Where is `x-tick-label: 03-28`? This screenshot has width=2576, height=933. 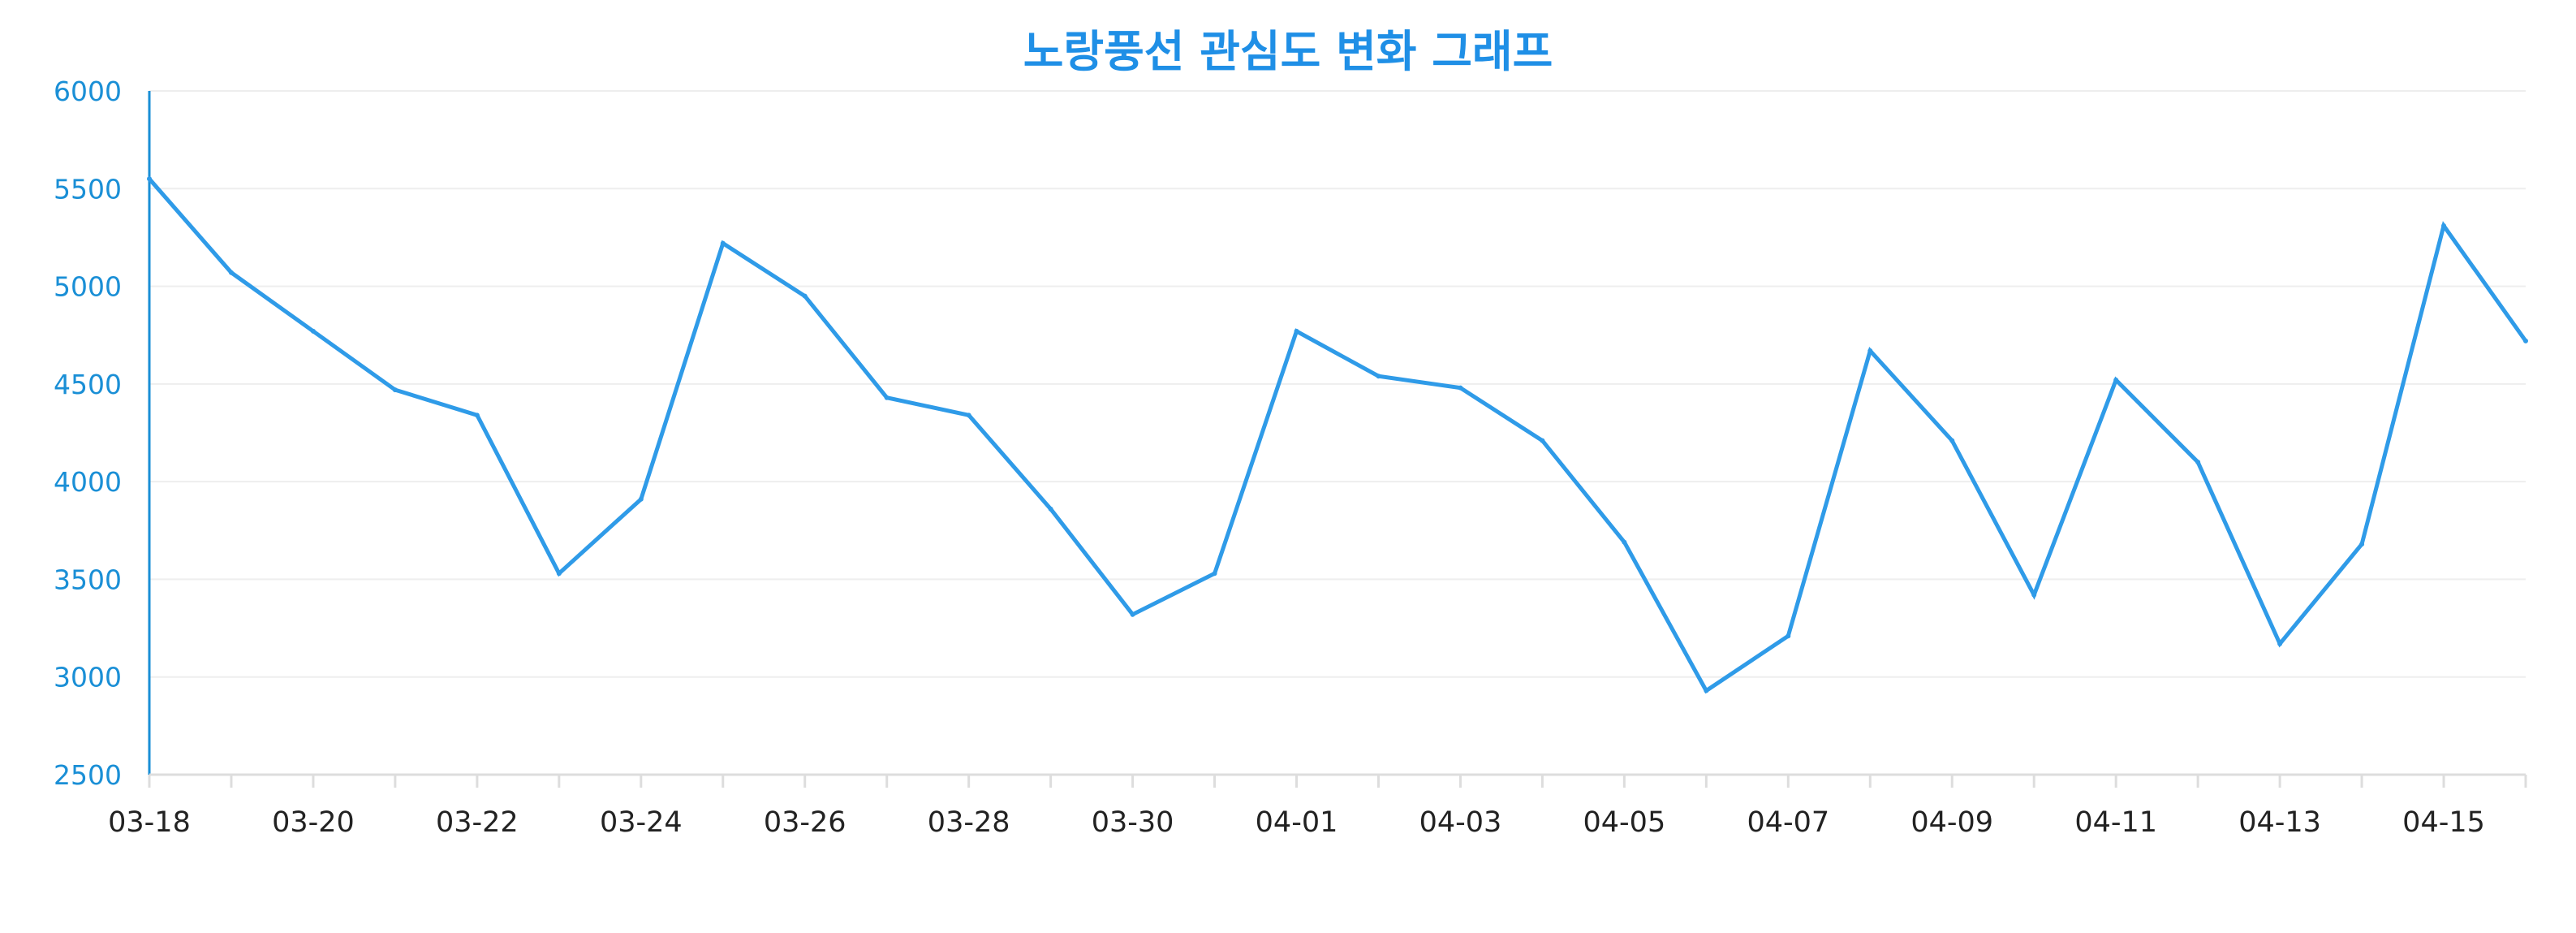 x-tick-label: 03-28 is located at coordinates (969, 822).